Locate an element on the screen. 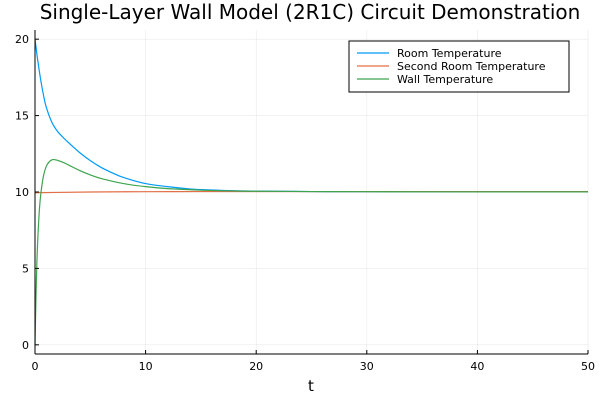  x-tick-label: 40 is located at coordinates (477, 366).